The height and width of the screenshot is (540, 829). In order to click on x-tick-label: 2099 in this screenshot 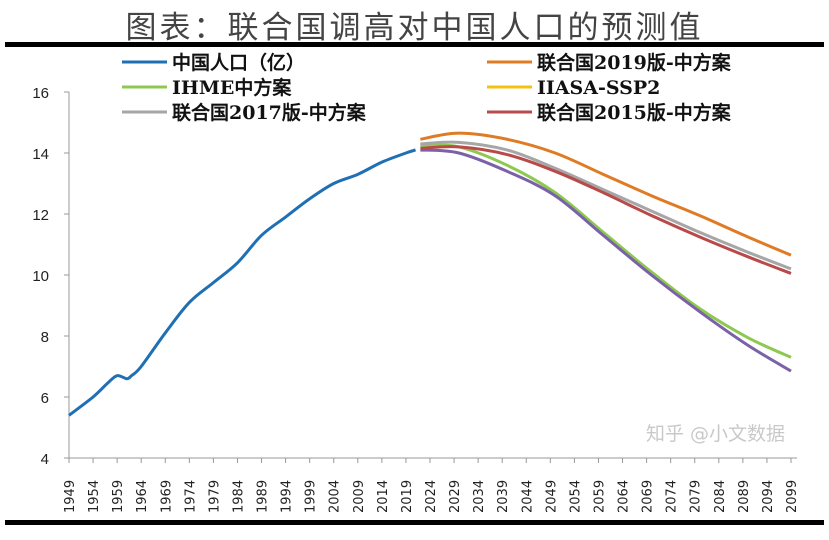, I will do `click(792, 496)`.